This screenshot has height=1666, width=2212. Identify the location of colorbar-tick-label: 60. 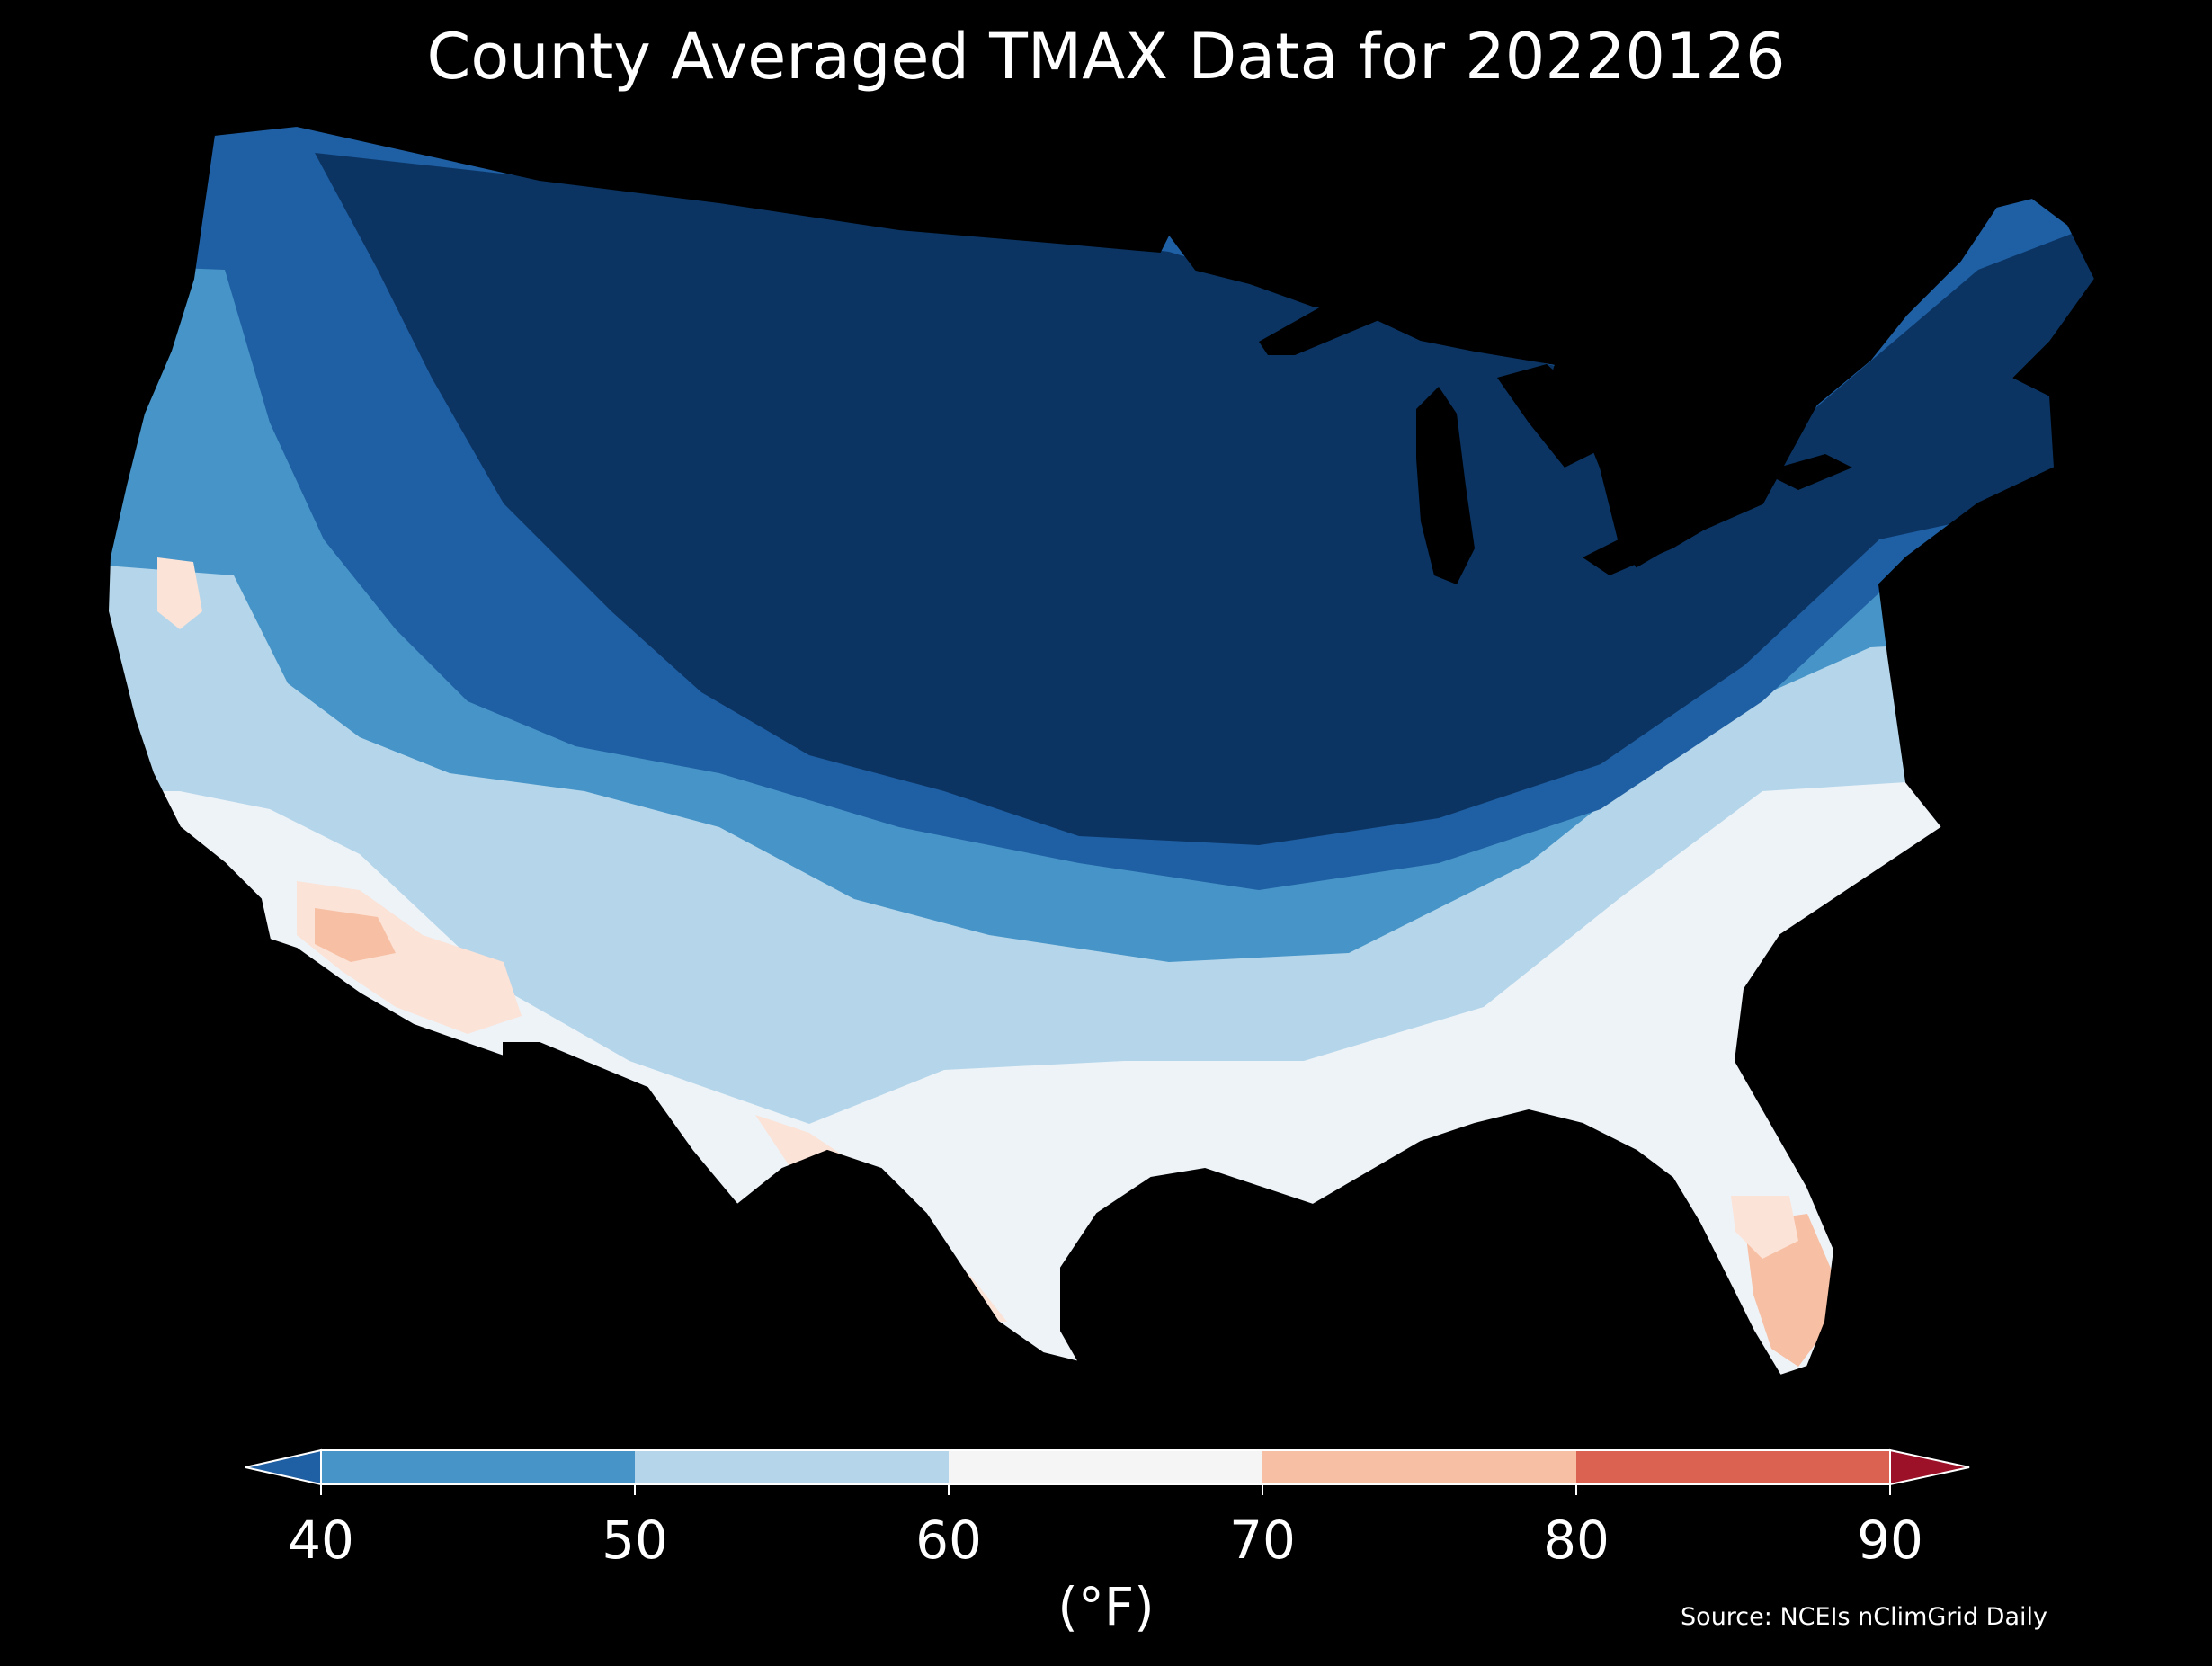
(948, 1540).